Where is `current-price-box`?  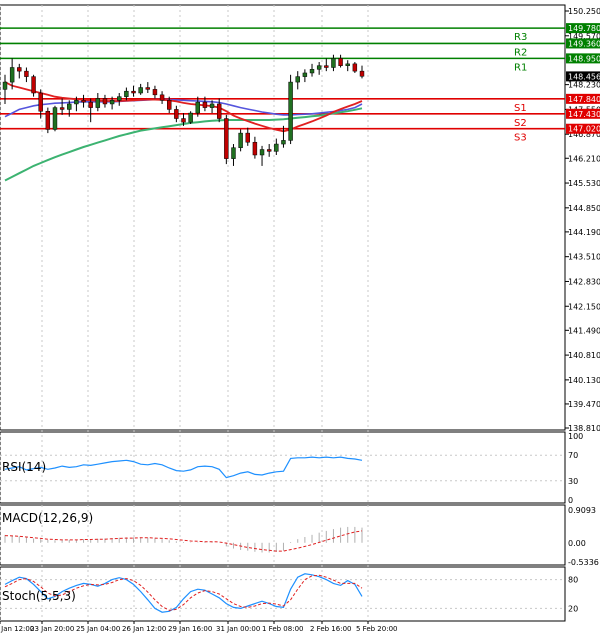 current-price-box is located at coordinates (583, 76).